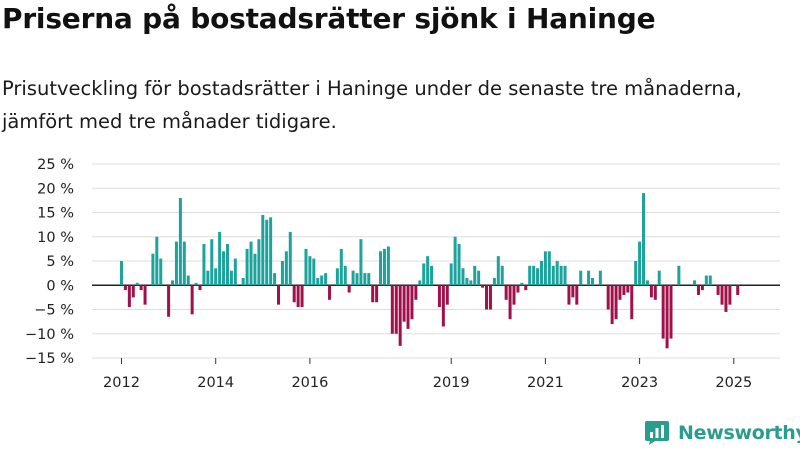  Describe the element at coordinates (739, 433) in the screenshot. I see `brand-name: Newsworthy` at that location.